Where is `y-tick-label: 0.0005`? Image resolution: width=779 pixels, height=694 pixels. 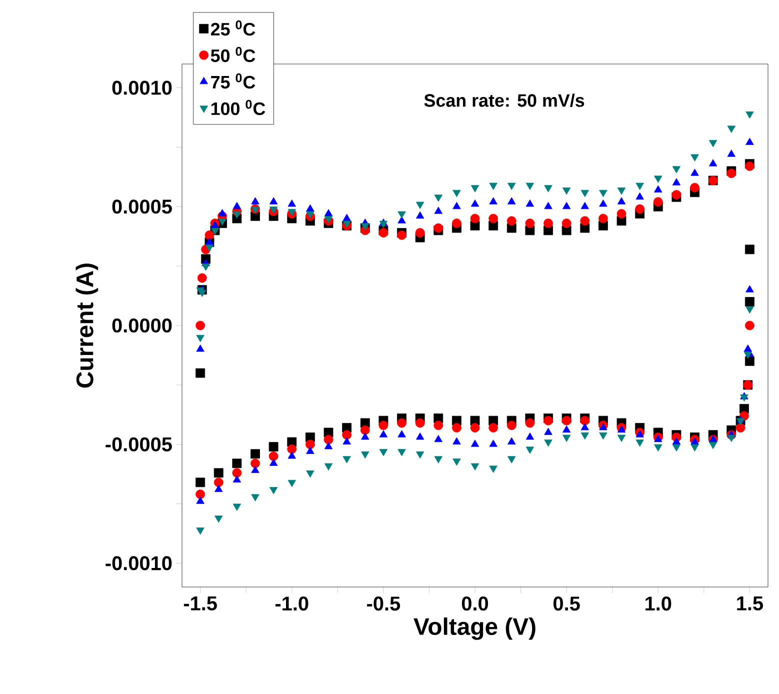 y-tick-label: 0.0005 is located at coordinates (142, 207).